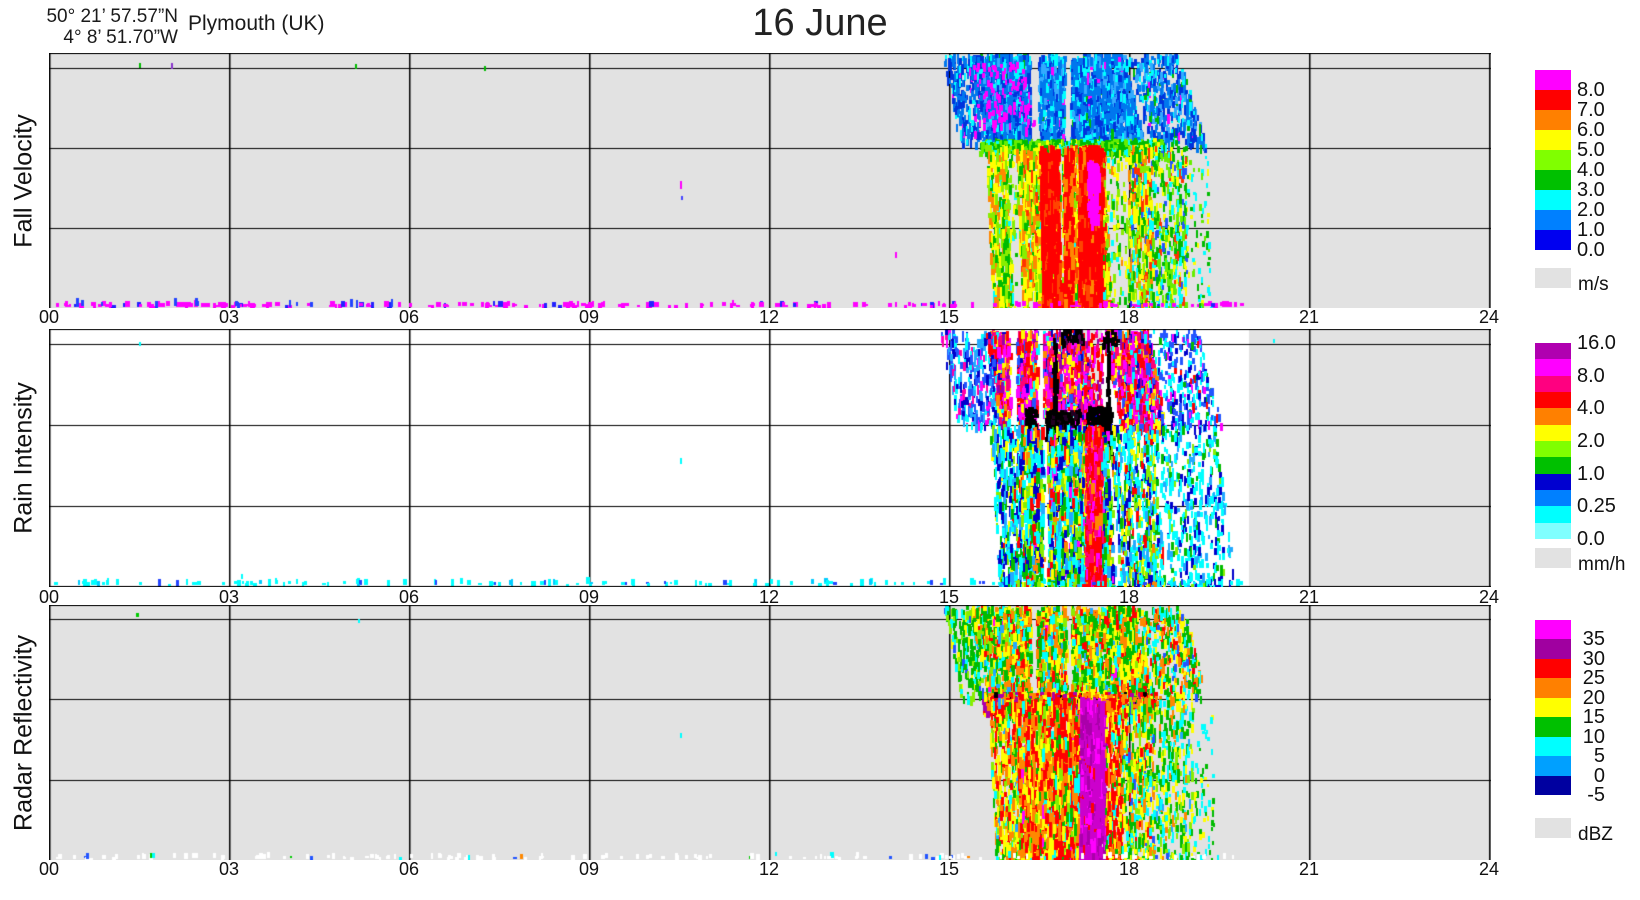 Image resolution: width=1640 pixels, height=900 pixels. I want to click on x-axis-ticks-fall-velocity: 00 03 06 09 12 15 18 21 24, so click(820, 317).